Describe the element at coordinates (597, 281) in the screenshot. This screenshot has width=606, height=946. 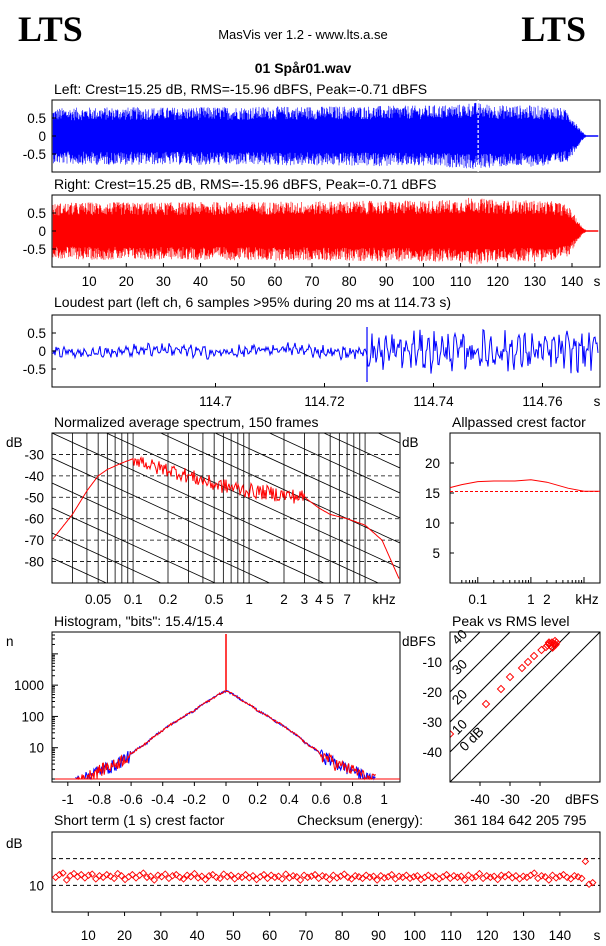
I see `right-xunit-label: s` at that location.